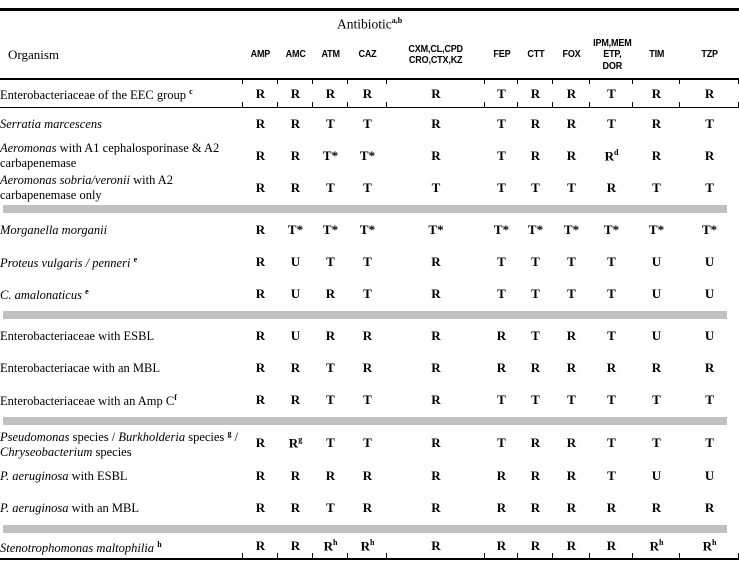 This screenshot has height=568, width=739. Describe the element at coordinates (121, 294) in the screenshot. I see `organism-cell: C. amalonaticus e` at that location.